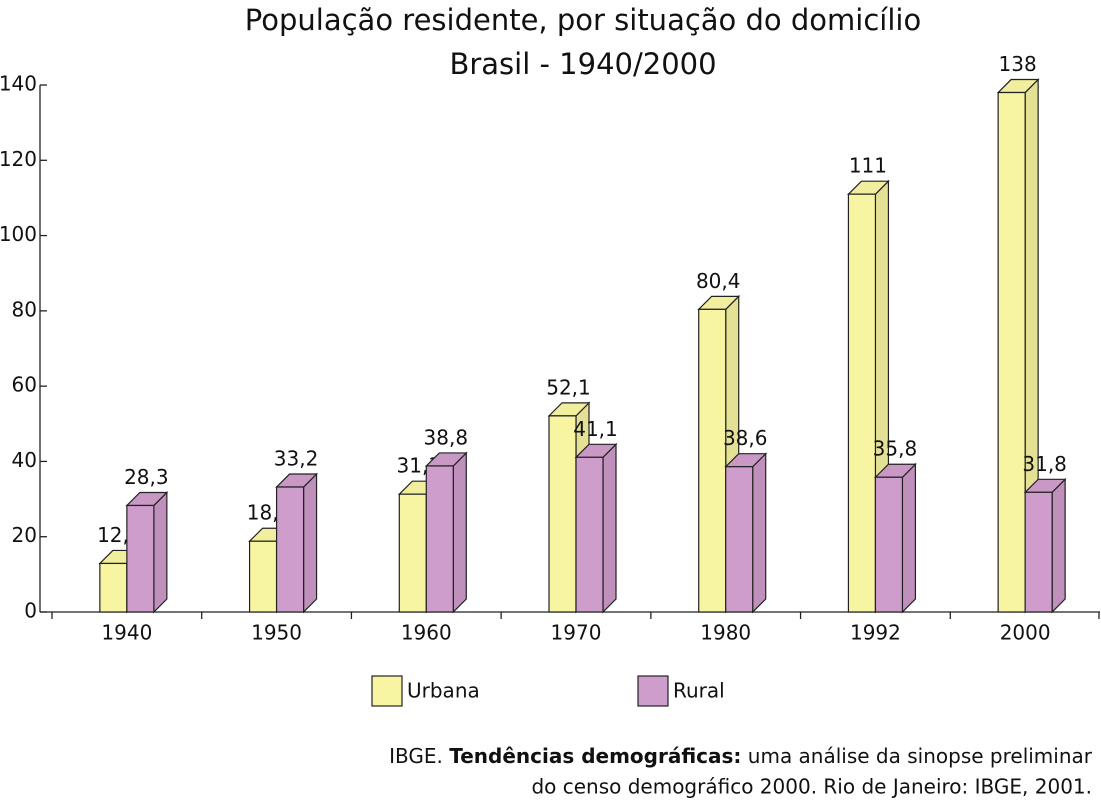  I want to click on source-title: Tendências demográficas:, so click(595, 756).